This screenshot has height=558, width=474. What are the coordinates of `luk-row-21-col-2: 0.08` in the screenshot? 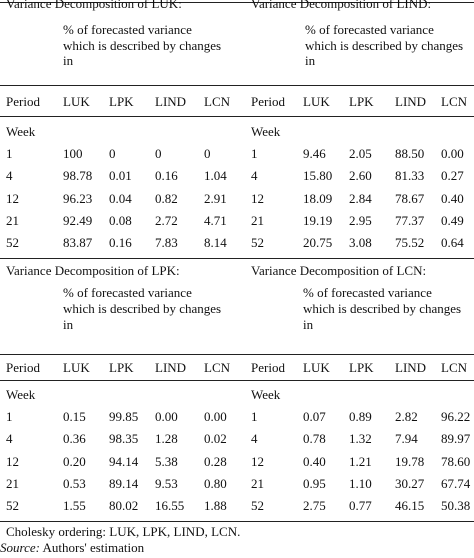 It's located at (120, 220).